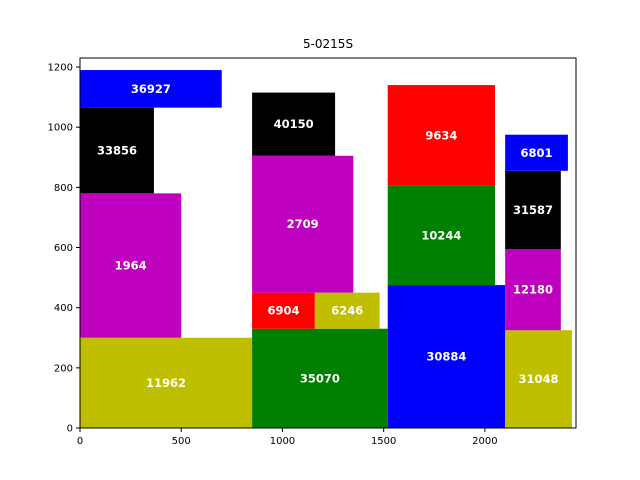 The height and width of the screenshot is (480, 640). I want to click on rect-label-30884: 30884, so click(446, 357).